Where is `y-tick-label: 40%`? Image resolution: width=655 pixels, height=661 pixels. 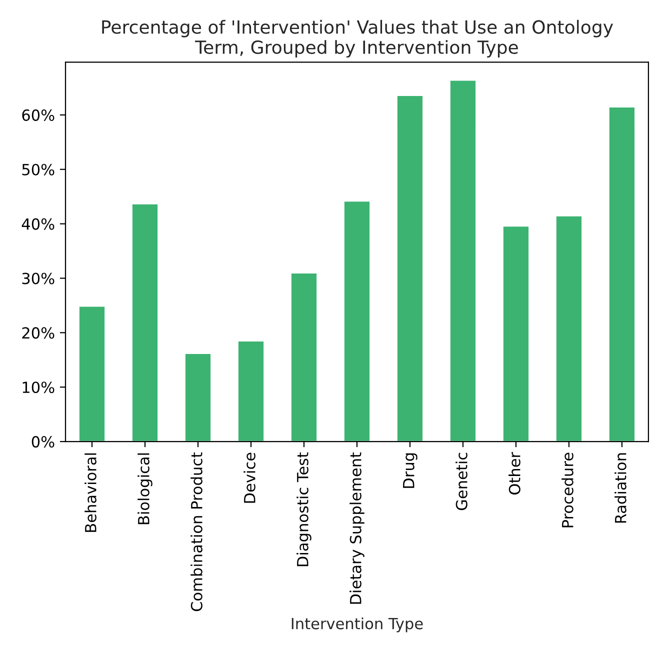
y-tick-label: 40% is located at coordinates (38, 224).